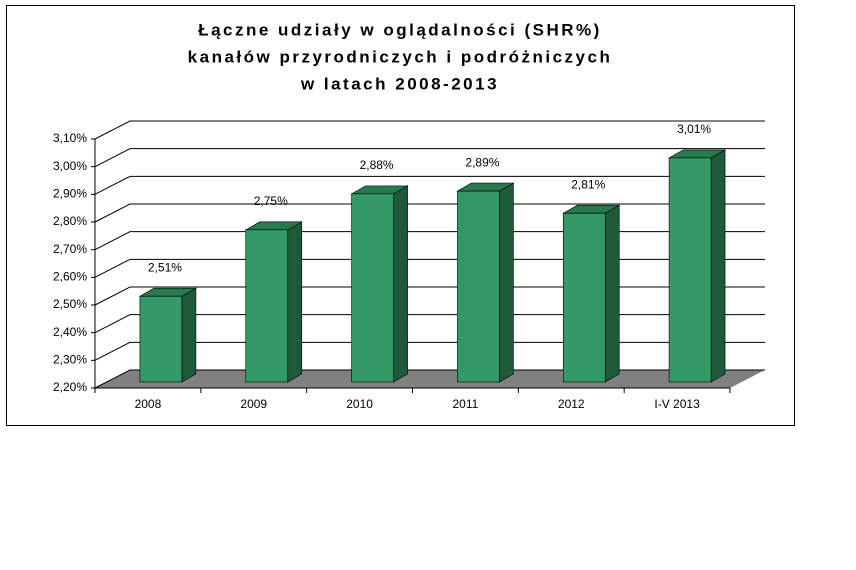 This screenshot has width=856, height=570. Describe the element at coordinates (70, 166) in the screenshot. I see `y-tick-label: 3,00%` at that location.